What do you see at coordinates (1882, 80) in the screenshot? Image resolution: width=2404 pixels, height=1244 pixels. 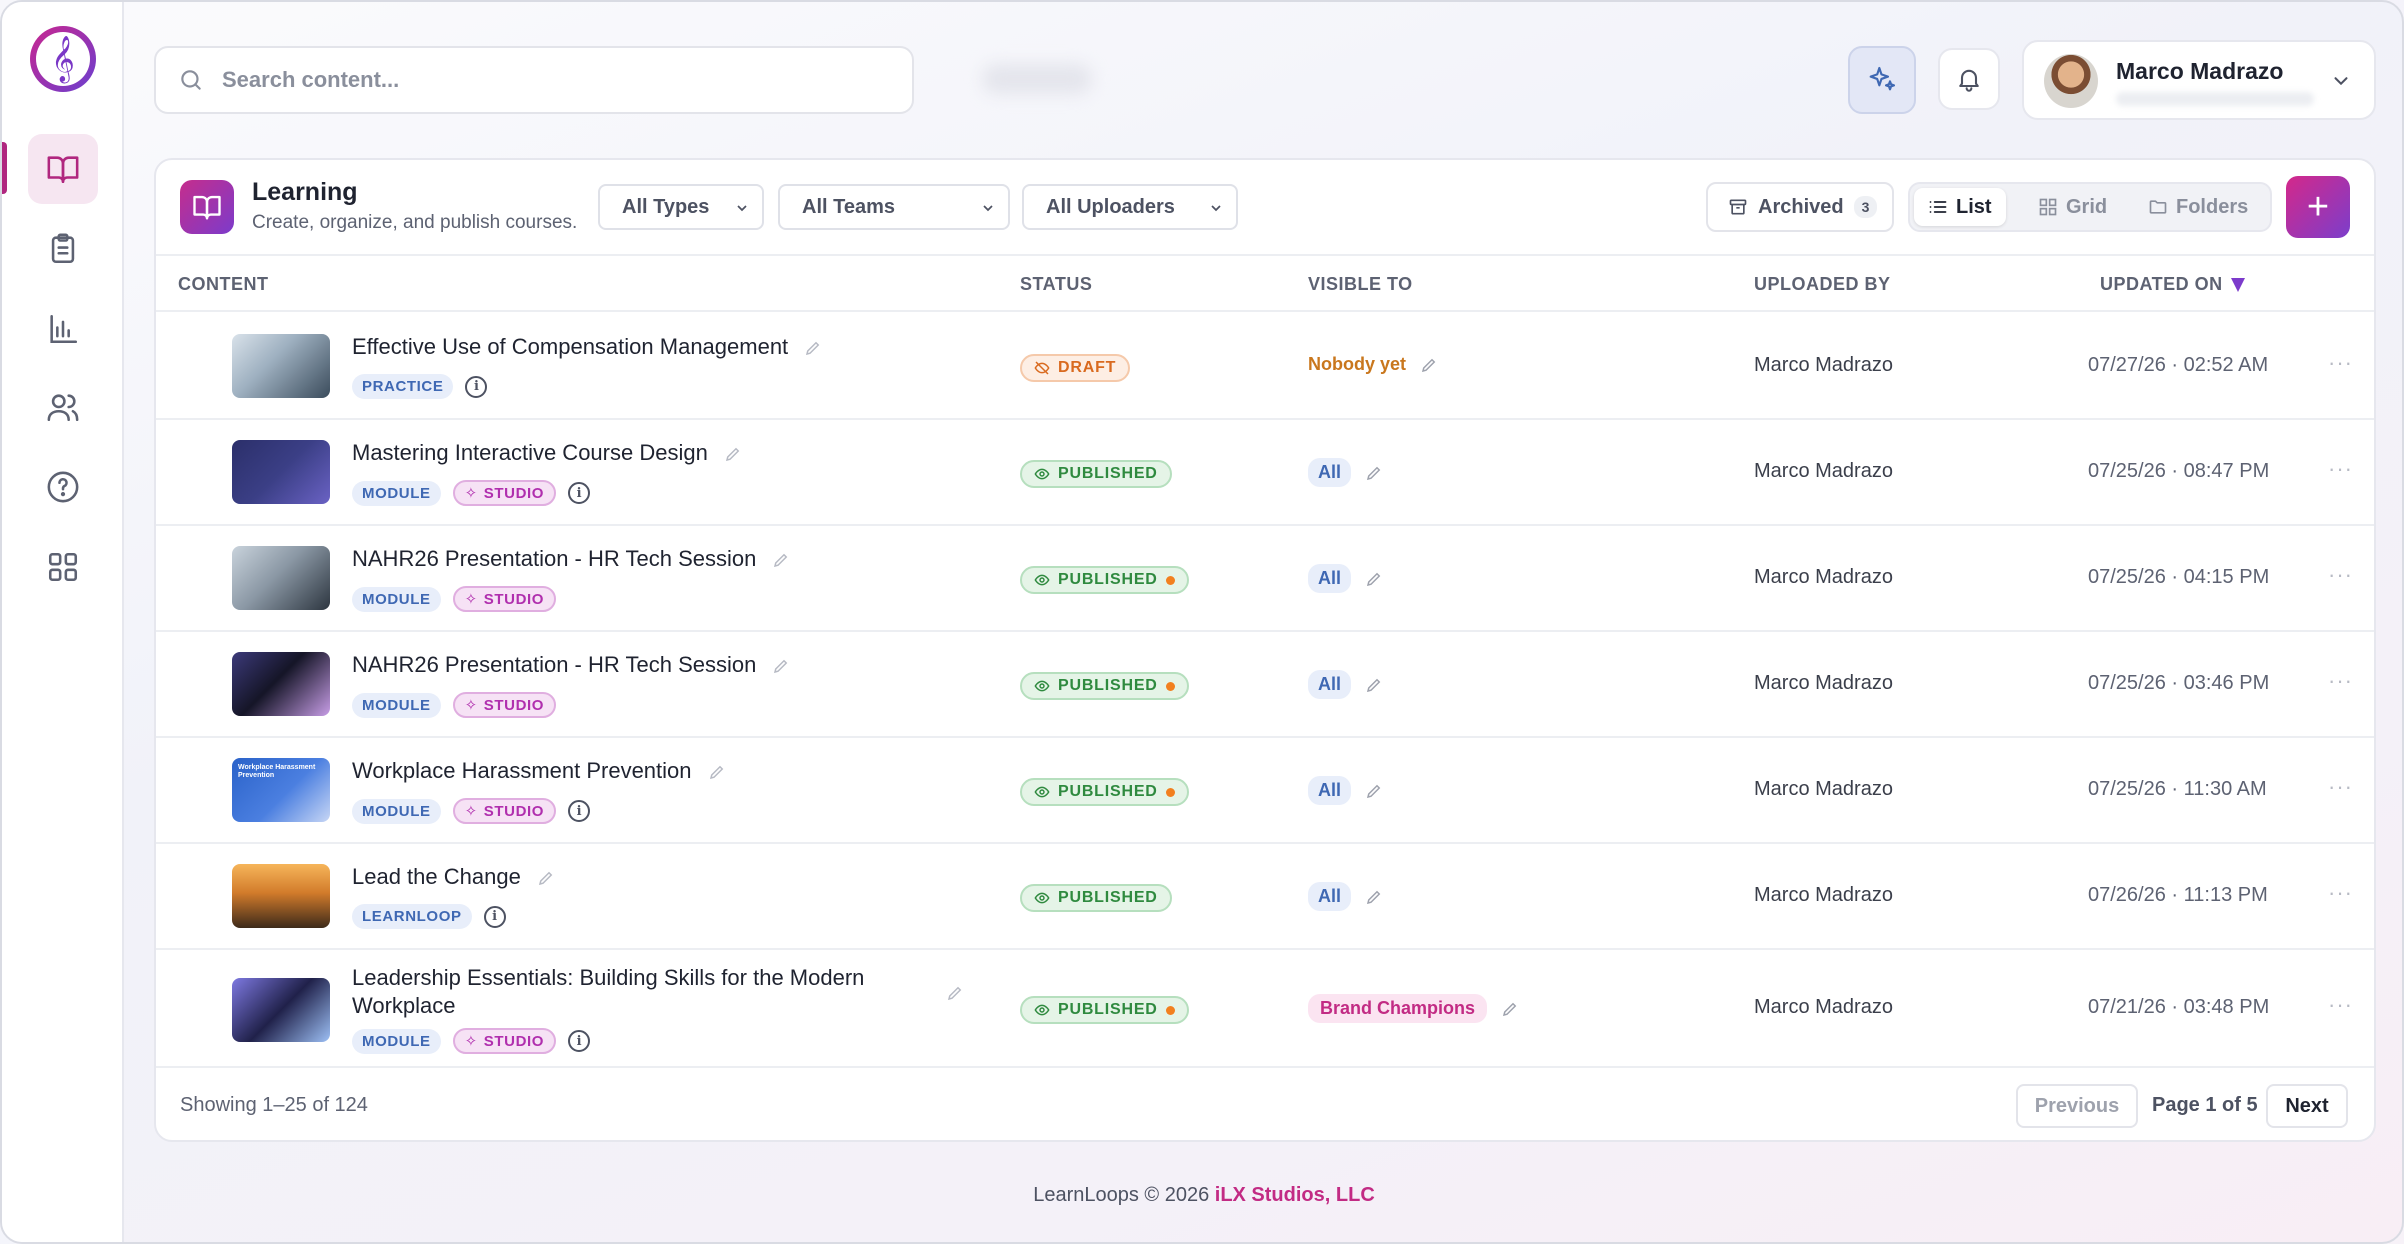 I see `ai-assistant-button` at bounding box center [1882, 80].